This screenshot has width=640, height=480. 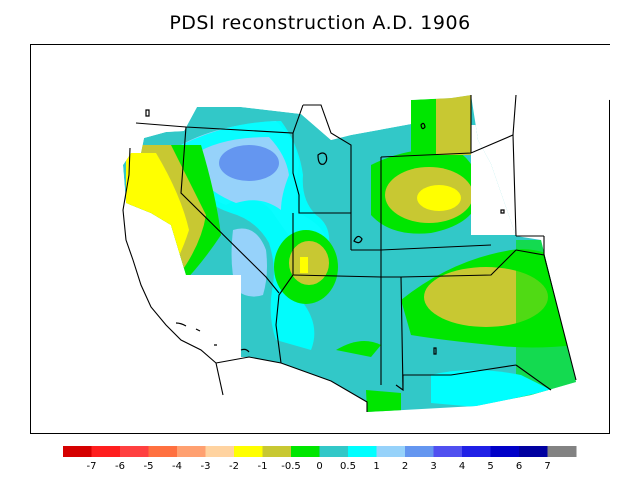 What do you see at coordinates (358, 349) in the screenshot?
I see `field-0-neg0.5-az` at bounding box center [358, 349].